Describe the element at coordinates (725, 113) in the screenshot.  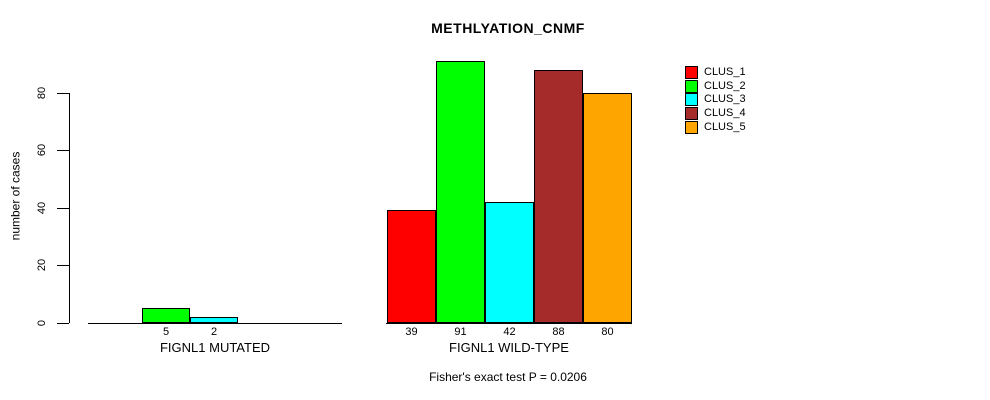
I see `legend-label: CLUS_4` at that location.